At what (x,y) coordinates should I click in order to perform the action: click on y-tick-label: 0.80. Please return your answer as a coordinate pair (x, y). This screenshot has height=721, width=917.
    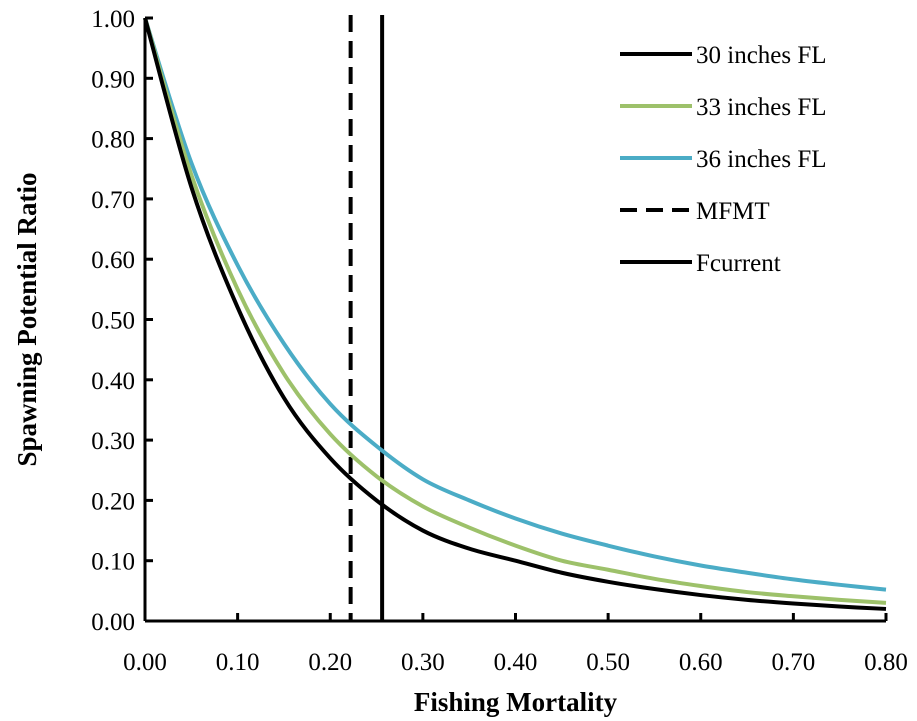
    Looking at the image, I should click on (113, 140).